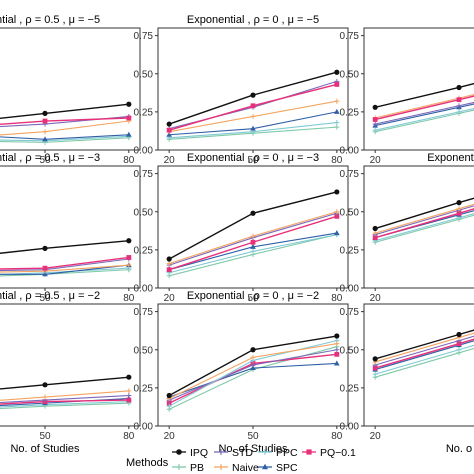  What do you see at coordinates (253, 20) in the screenshot?
I see `panel-title-1: Exponential , ρ = 0 , μ = −5` at bounding box center [253, 20].